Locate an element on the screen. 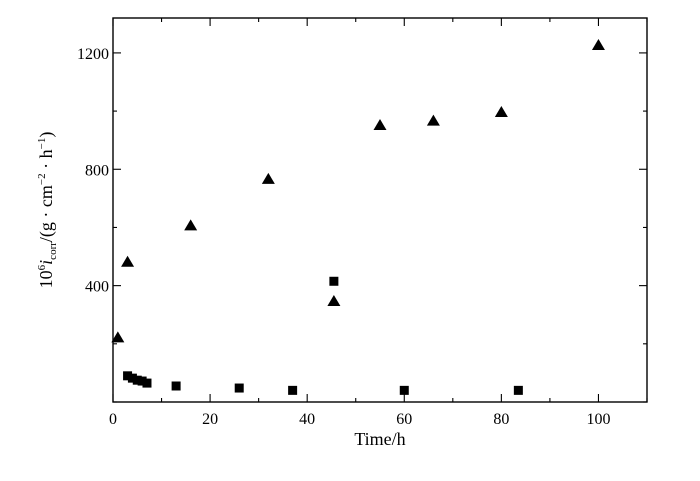 The image size is (700, 481). y-axis-title-exp2: −1 is located at coordinates (42, 144).